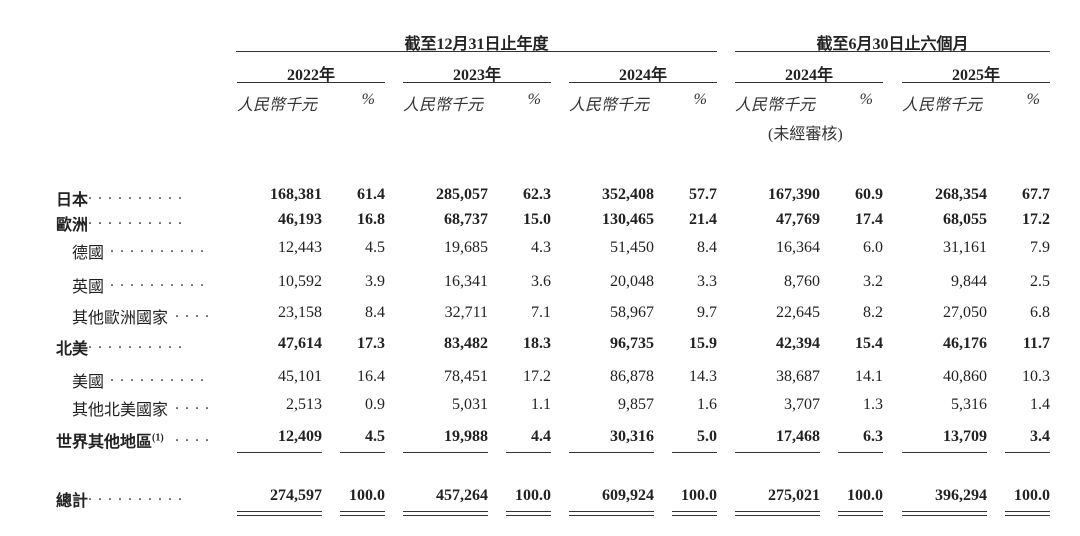 This screenshot has width=1080, height=536. Describe the element at coordinates (371, 376) in the screenshot. I see `percent-cell: 16.4` at that location.